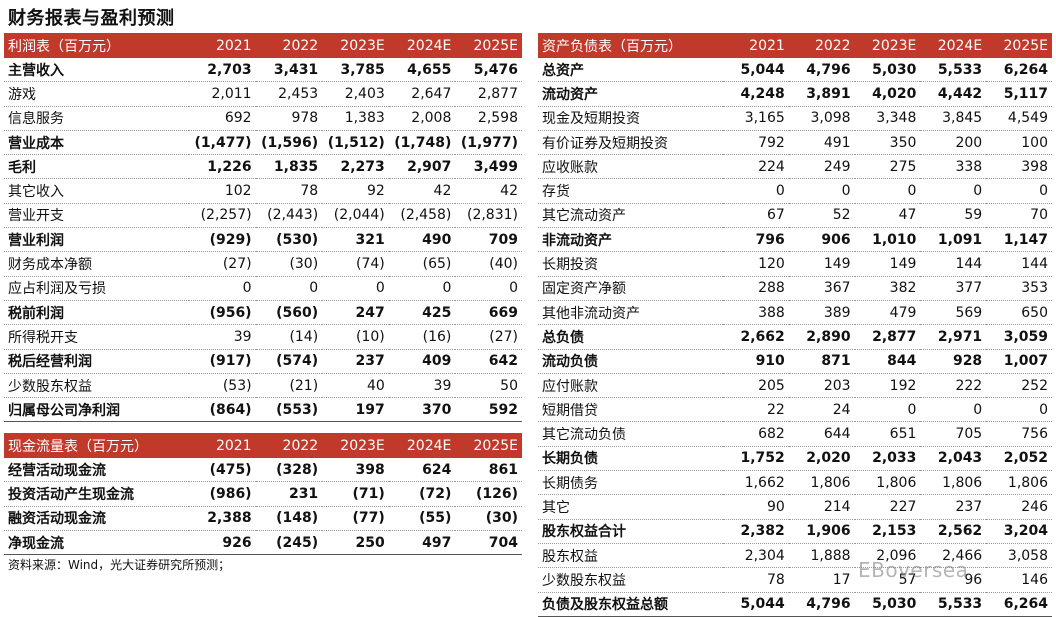 The image size is (1056, 617). What do you see at coordinates (289, 70) in the screenshot?
I see `row-value: 3,431` at bounding box center [289, 70].